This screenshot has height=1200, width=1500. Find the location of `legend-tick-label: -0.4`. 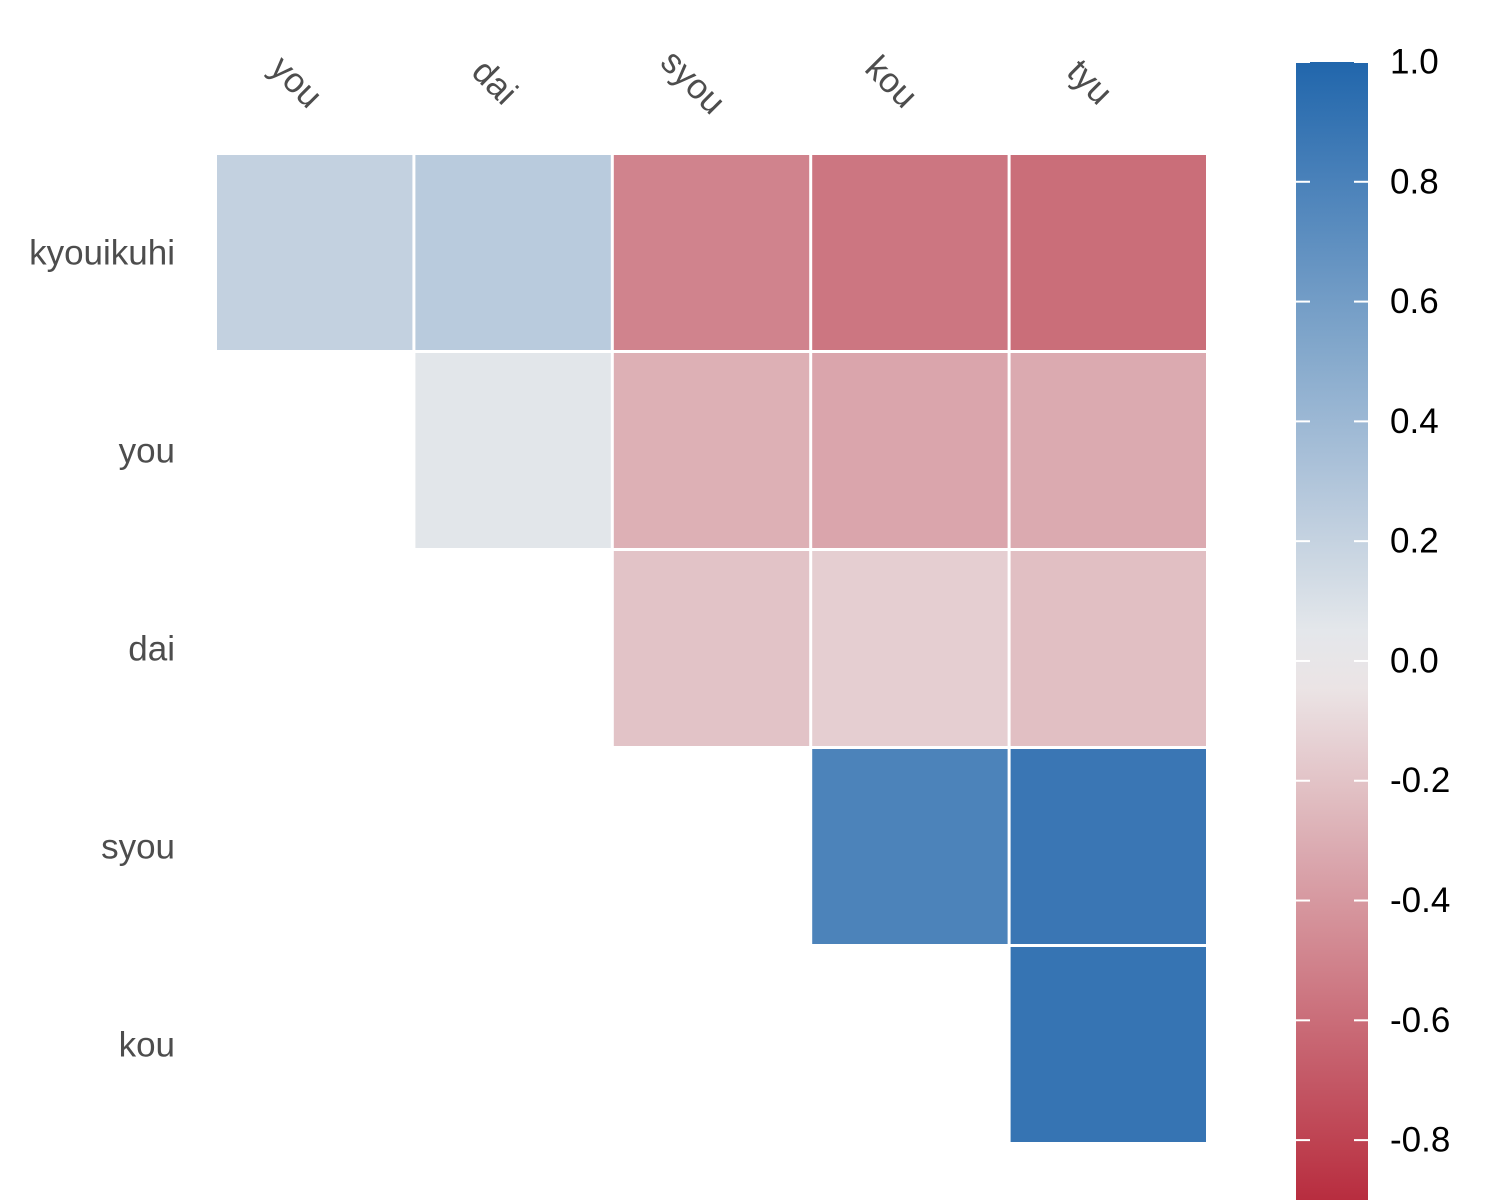

legend-tick-label: -0.4 is located at coordinates (1420, 900).